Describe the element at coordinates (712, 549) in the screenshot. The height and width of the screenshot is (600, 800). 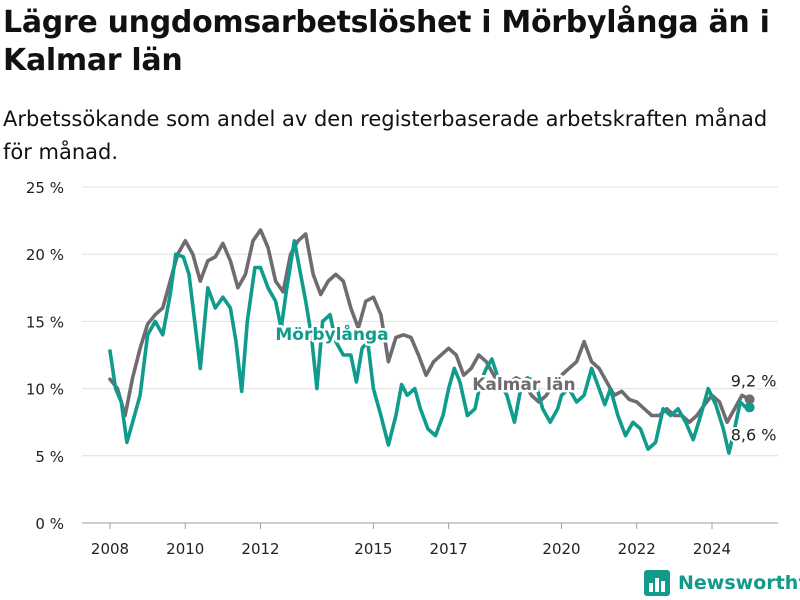
I see `x-tick-label: 2024` at that location.